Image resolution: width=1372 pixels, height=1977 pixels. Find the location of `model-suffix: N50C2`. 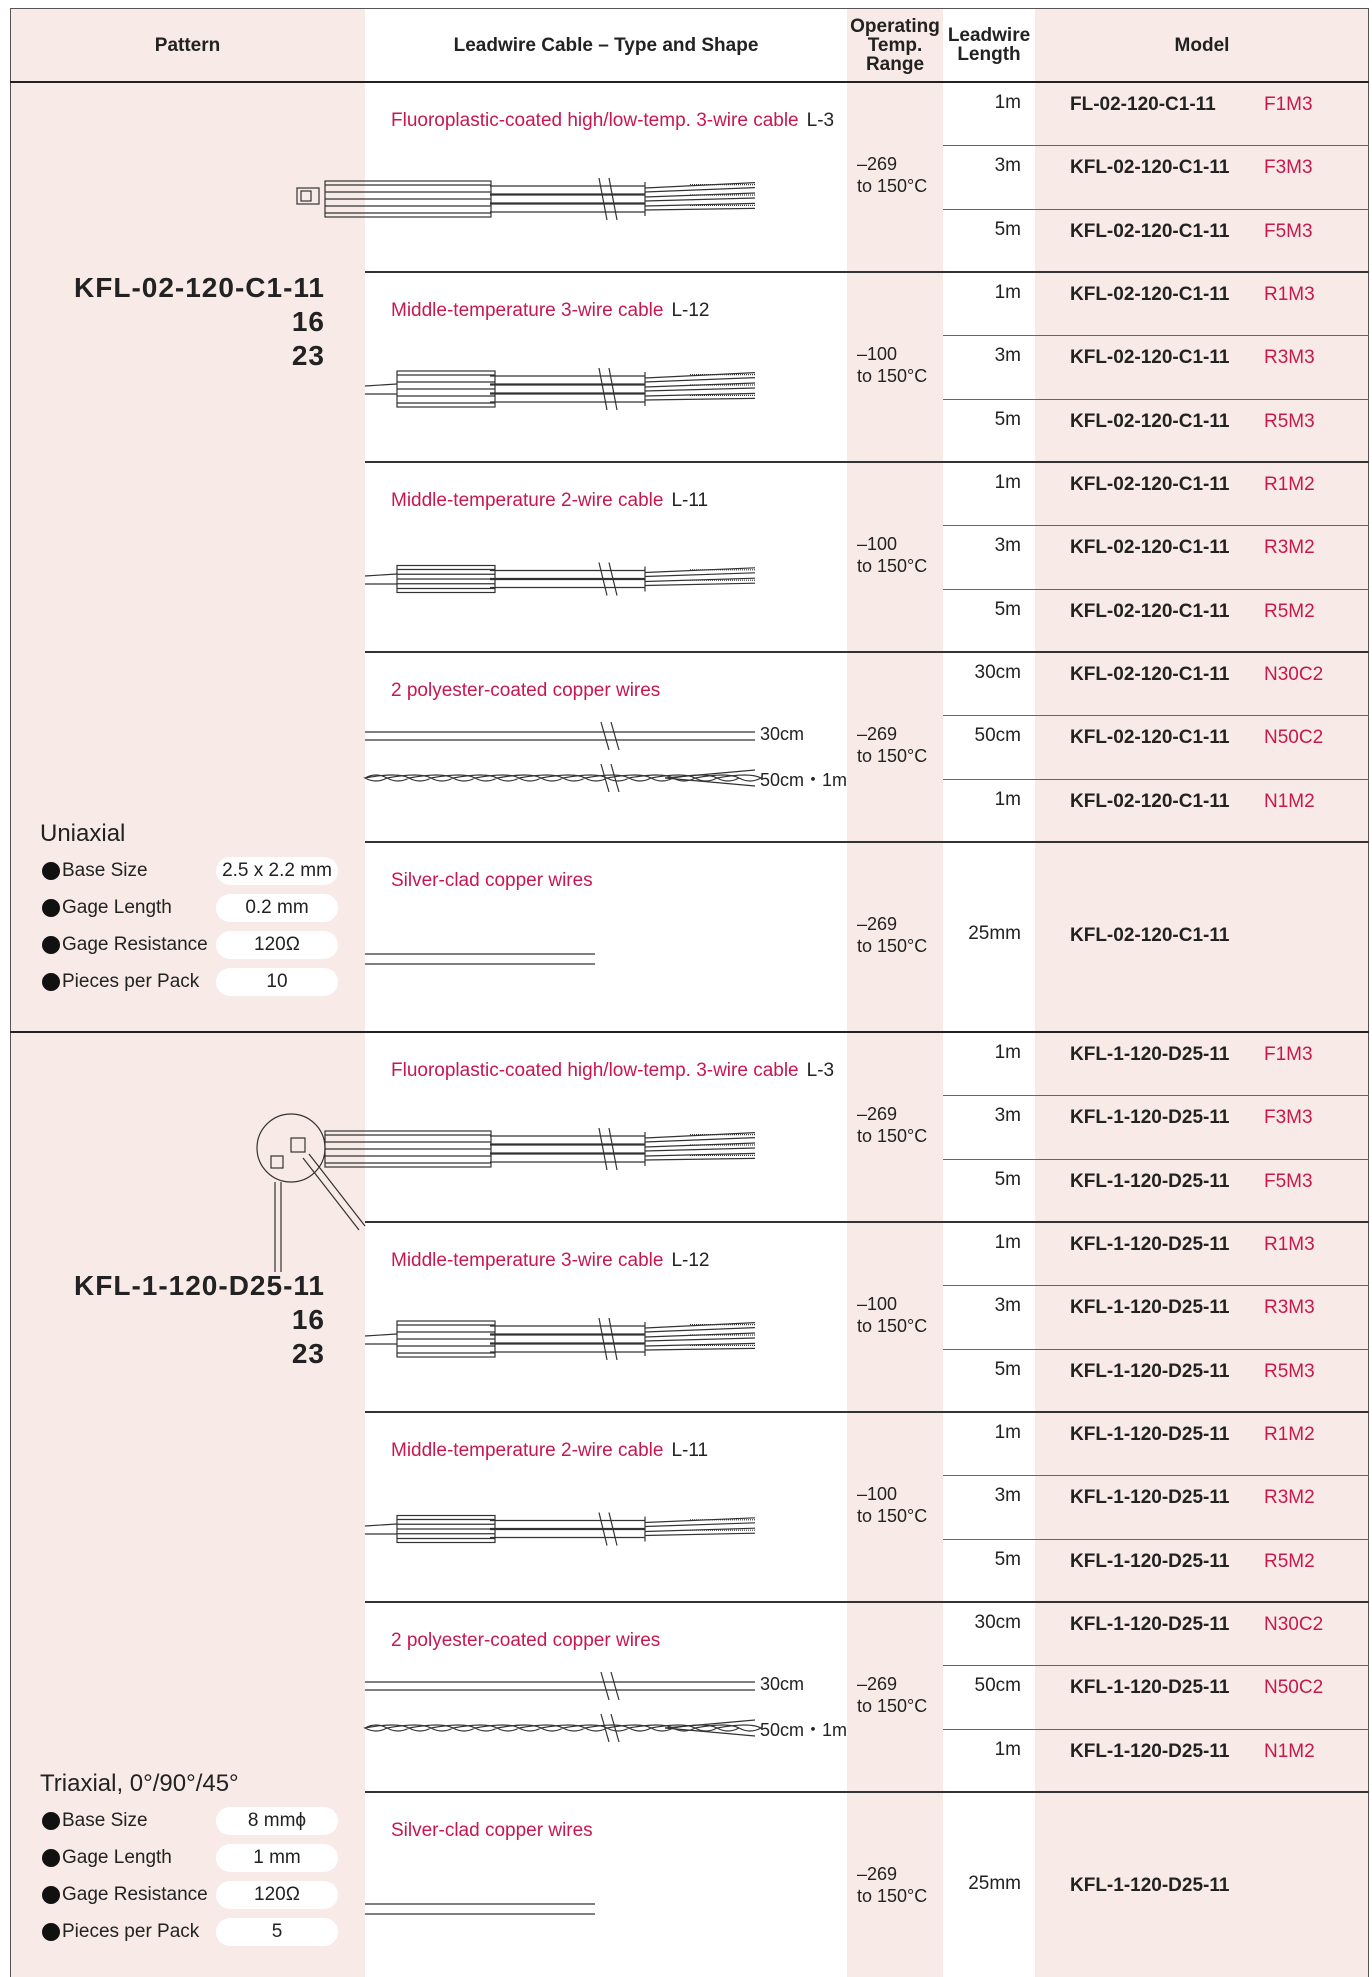

model-suffix: N50C2 is located at coordinates (1294, 1688).